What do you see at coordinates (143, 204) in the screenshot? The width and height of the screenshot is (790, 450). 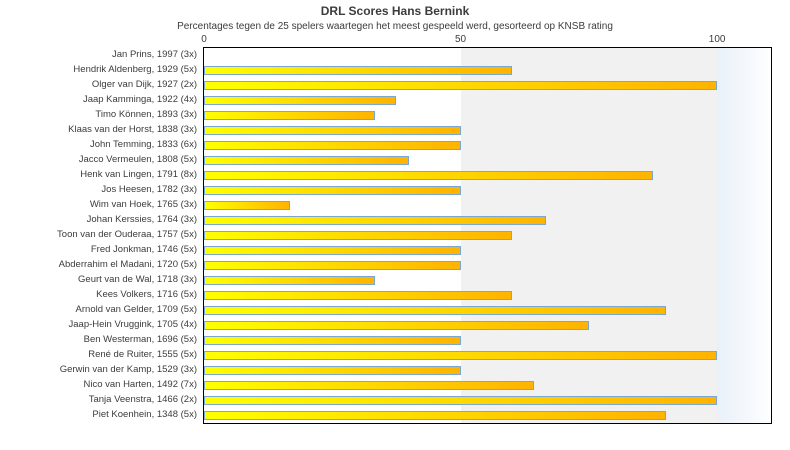 I see `y-axis-label: Wim van Hoek, 1765 (3x)` at bounding box center [143, 204].